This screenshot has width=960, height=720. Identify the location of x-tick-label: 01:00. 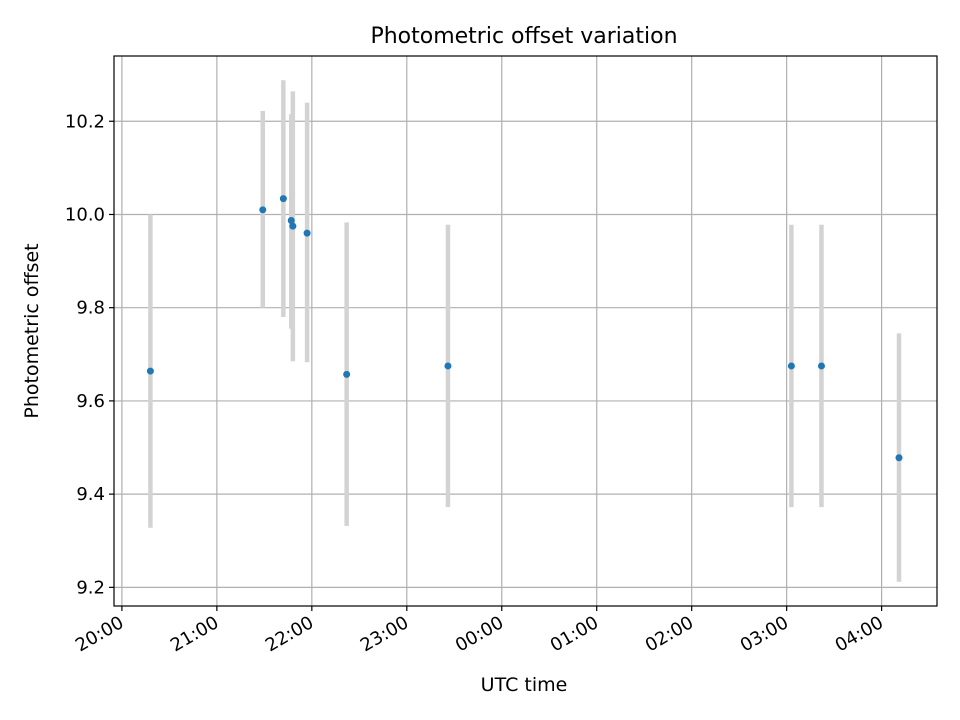
(574, 634).